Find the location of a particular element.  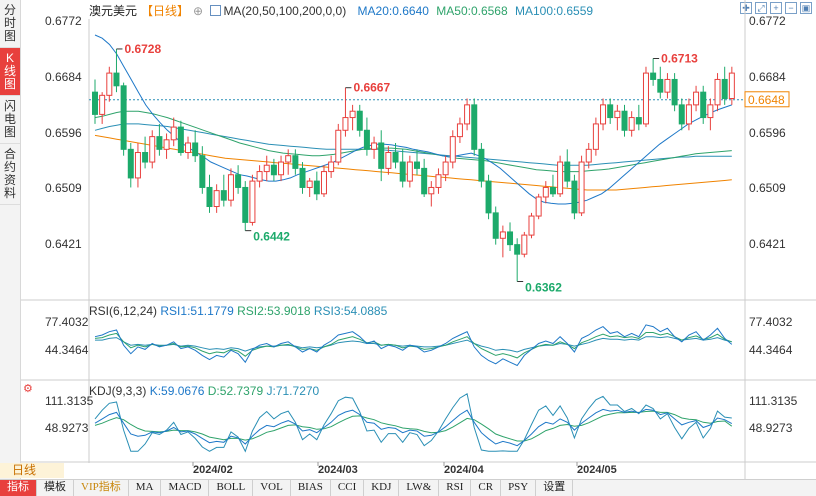

toolbar-item-6: VOL is located at coordinates (272, 488).